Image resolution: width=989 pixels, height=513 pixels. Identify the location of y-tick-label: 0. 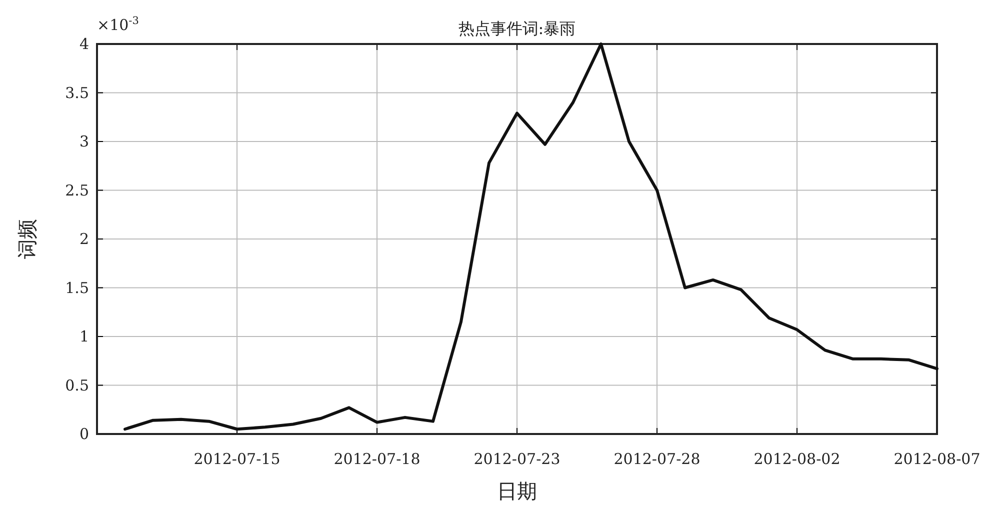
(84, 434).